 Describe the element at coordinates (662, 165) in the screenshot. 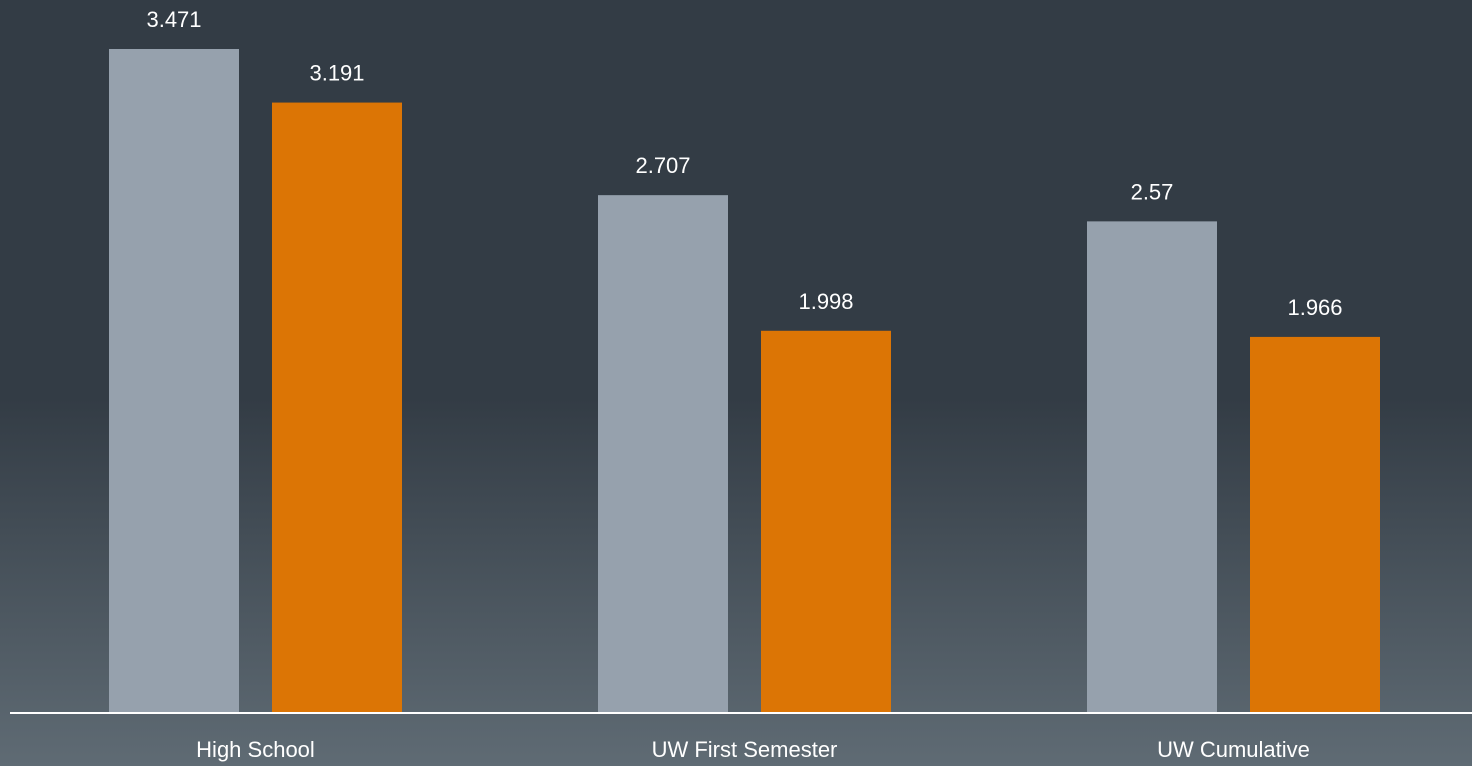

I see `data-label-series-1-2: 2.707` at that location.